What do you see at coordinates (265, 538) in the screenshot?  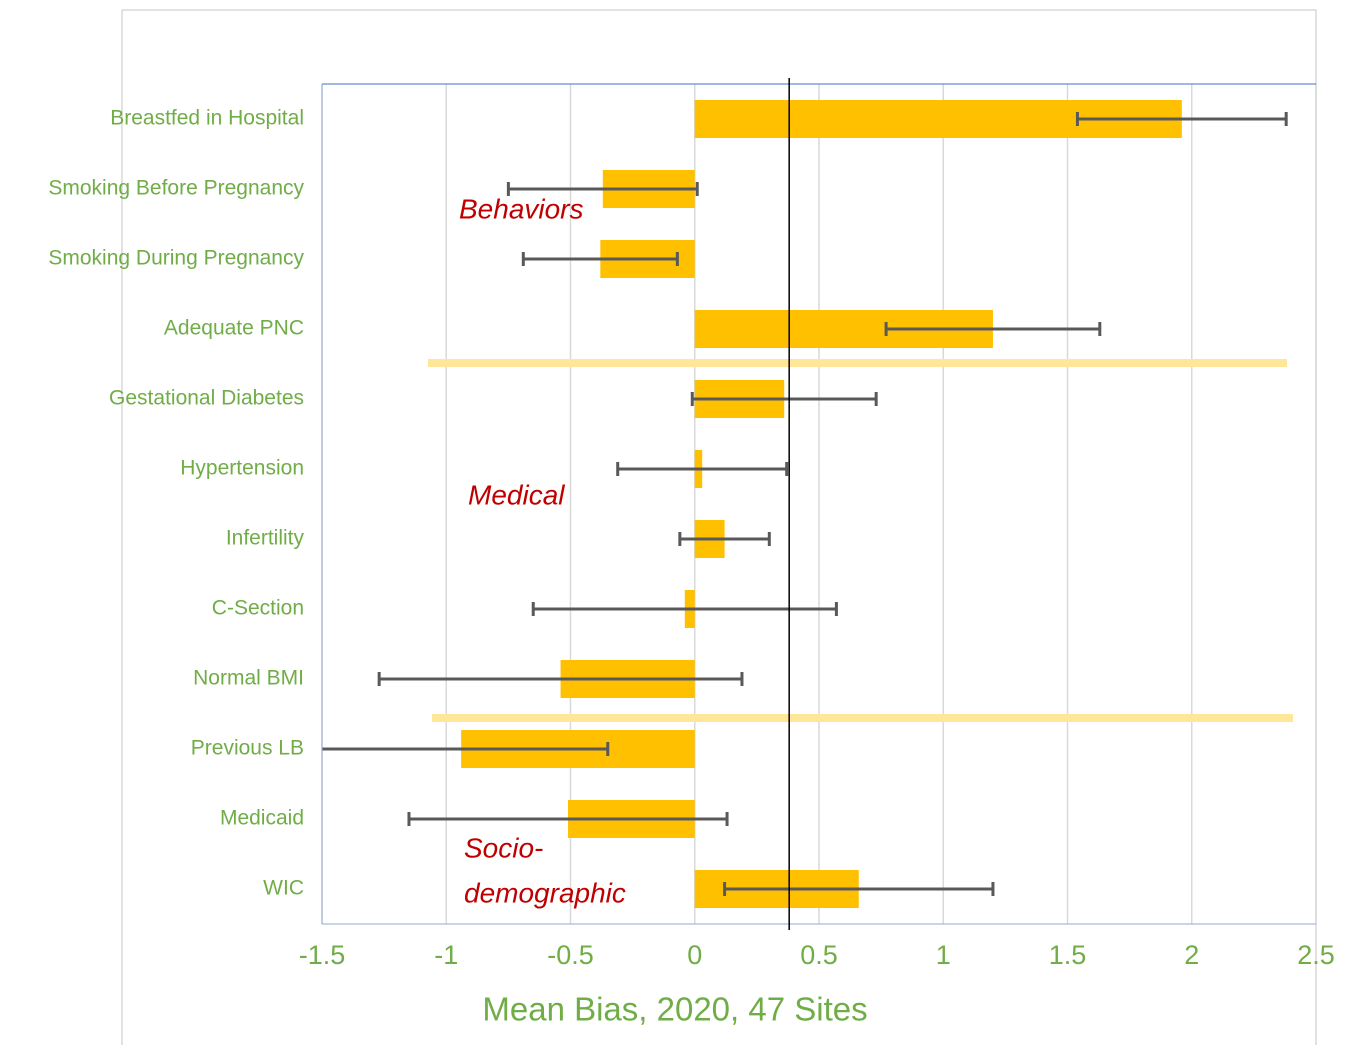 I see `y-tick-label: Infertility` at bounding box center [265, 538].